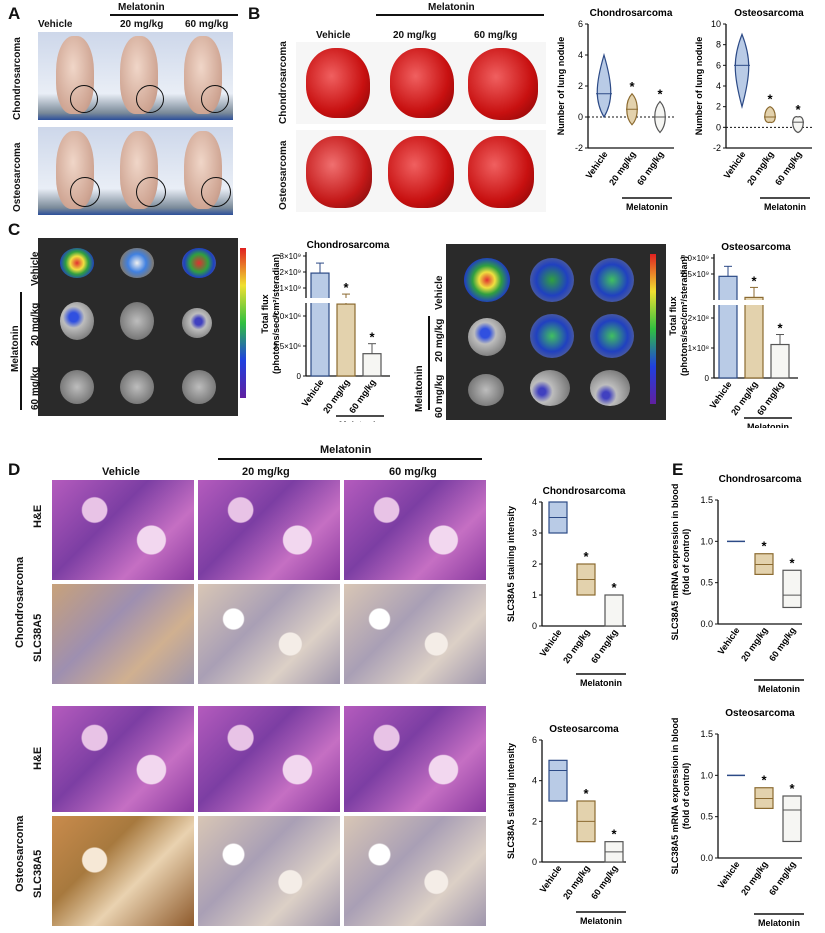 The image size is (825, 933). I want to click on osteo-label-b: Osteosarcoma, so click(283, 175).